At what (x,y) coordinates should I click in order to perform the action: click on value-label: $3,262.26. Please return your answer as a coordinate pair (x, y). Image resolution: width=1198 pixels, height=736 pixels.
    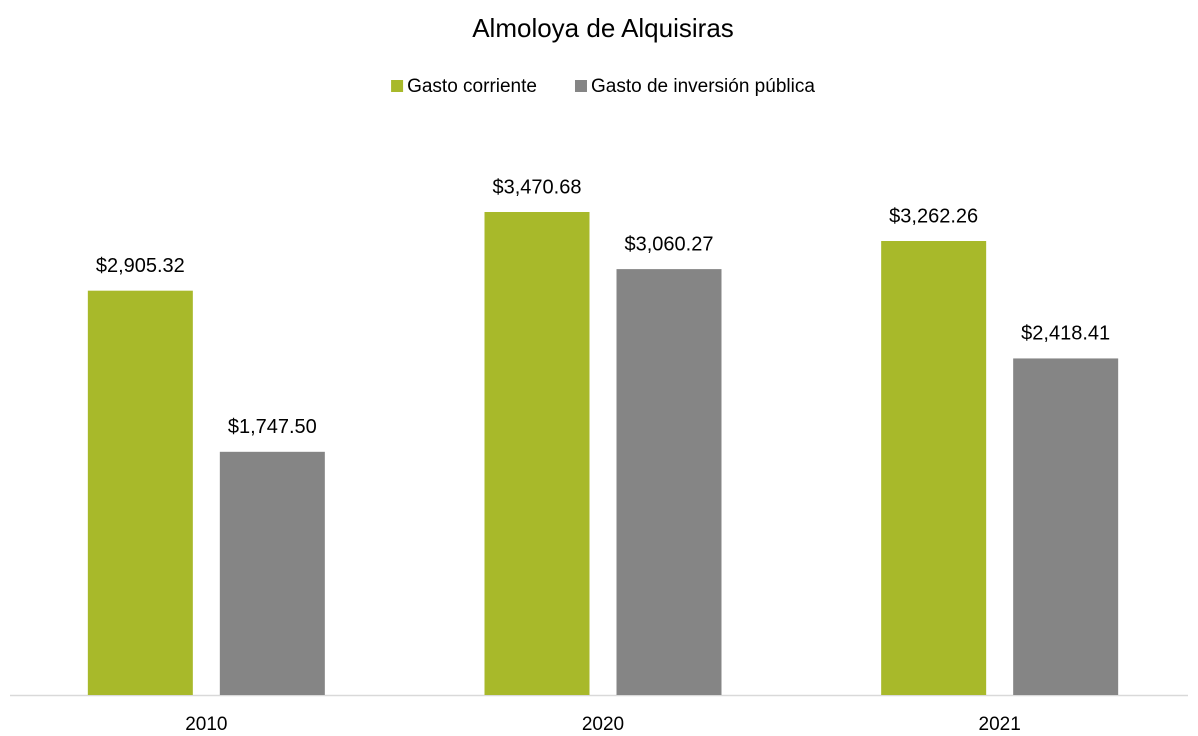
    Looking at the image, I should click on (933, 216).